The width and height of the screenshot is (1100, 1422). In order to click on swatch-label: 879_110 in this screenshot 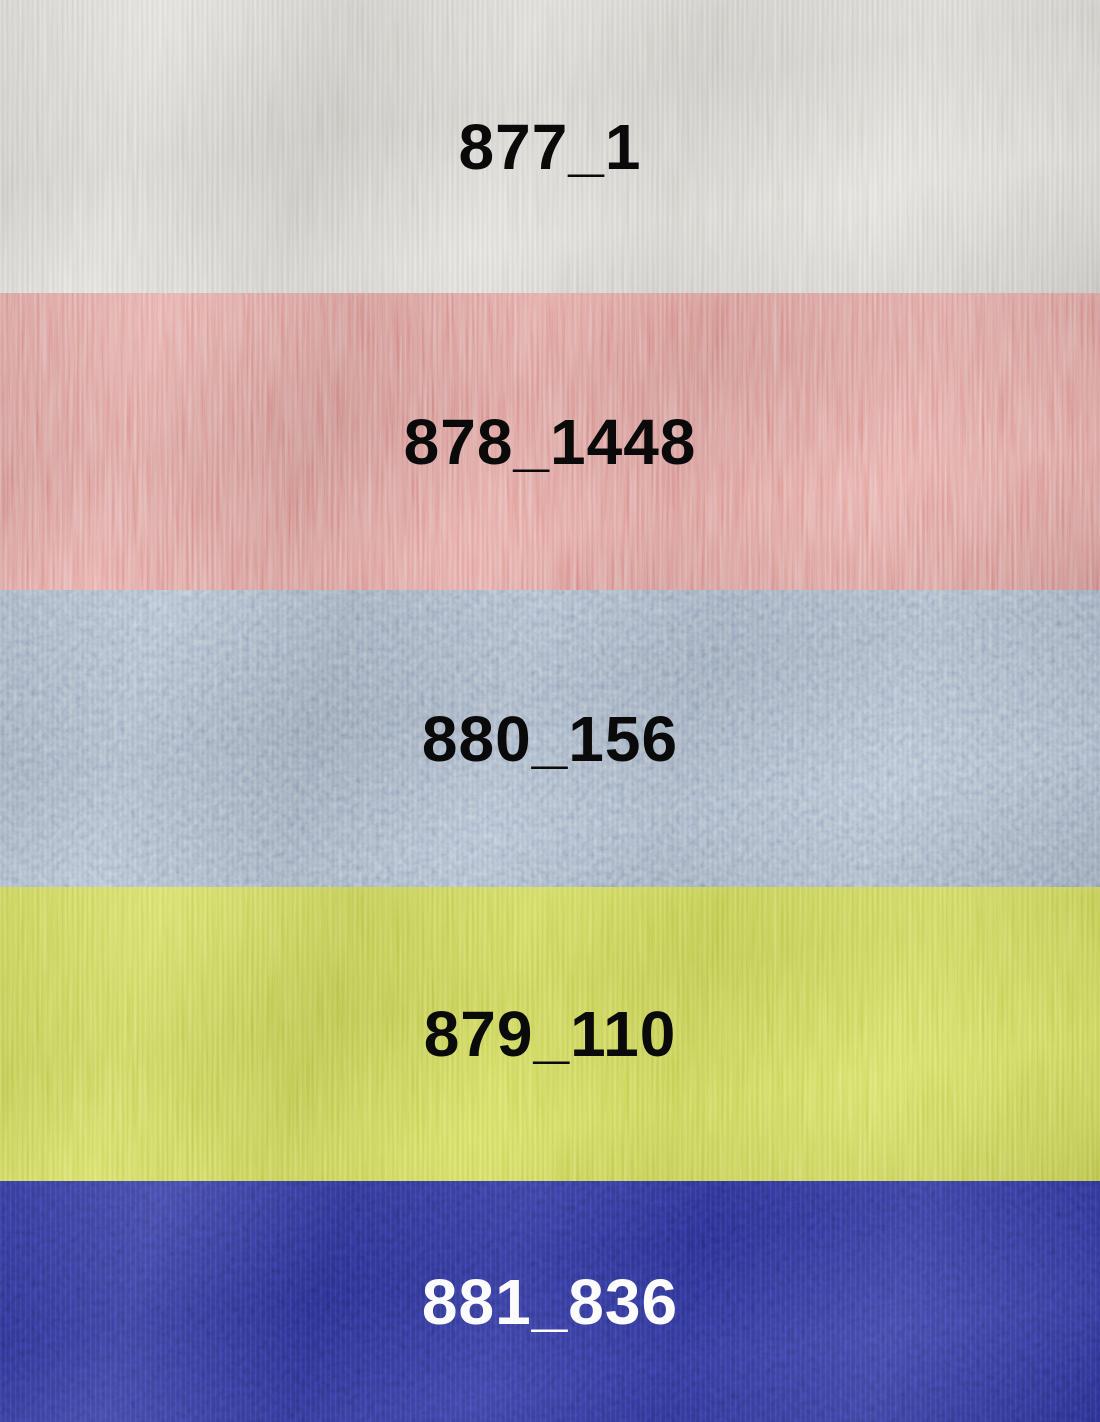, I will do `click(550, 1034)`.